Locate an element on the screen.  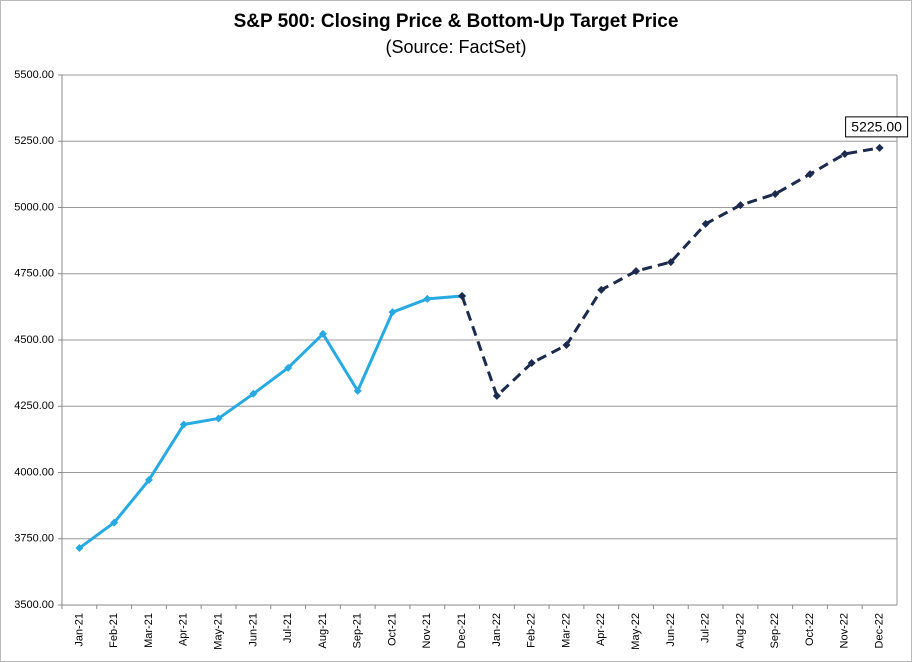
x-tick-label: Jun-21 is located at coordinates (253, 630).